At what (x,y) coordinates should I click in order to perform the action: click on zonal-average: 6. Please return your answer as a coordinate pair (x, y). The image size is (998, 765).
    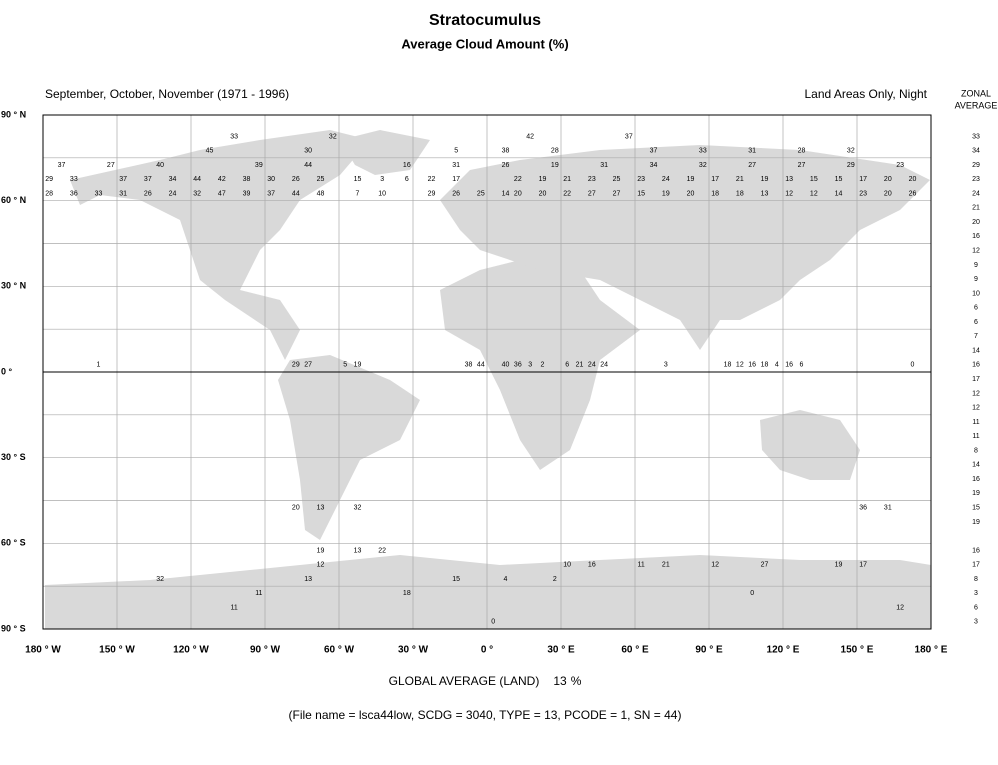
    Looking at the image, I should click on (976, 322).